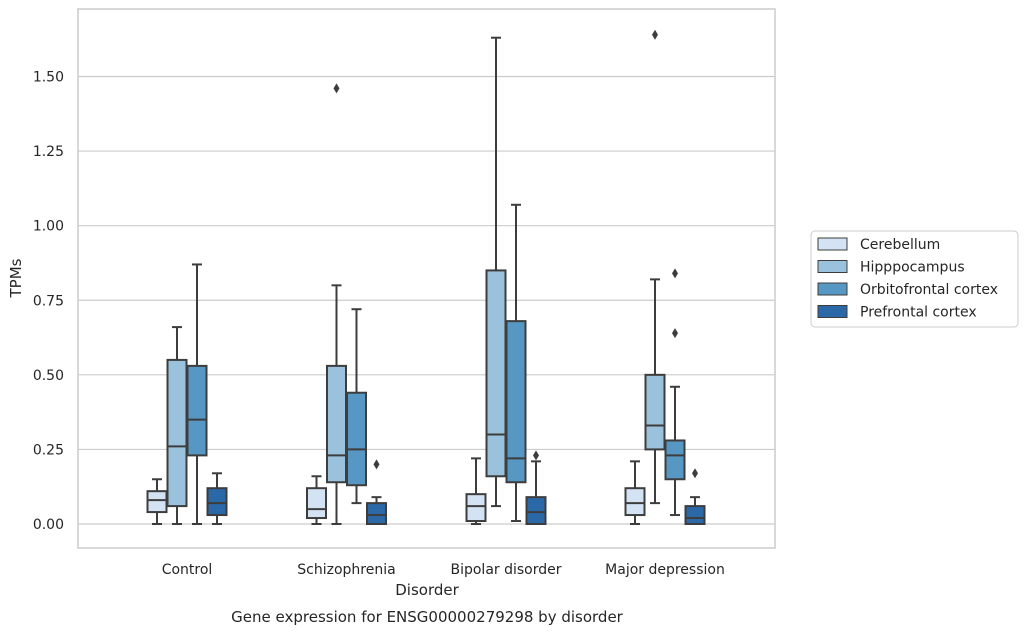 The height and width of the screenshot is (634, 1028). I want to click on legend-label: Hipppocampus, so click(912, 268).